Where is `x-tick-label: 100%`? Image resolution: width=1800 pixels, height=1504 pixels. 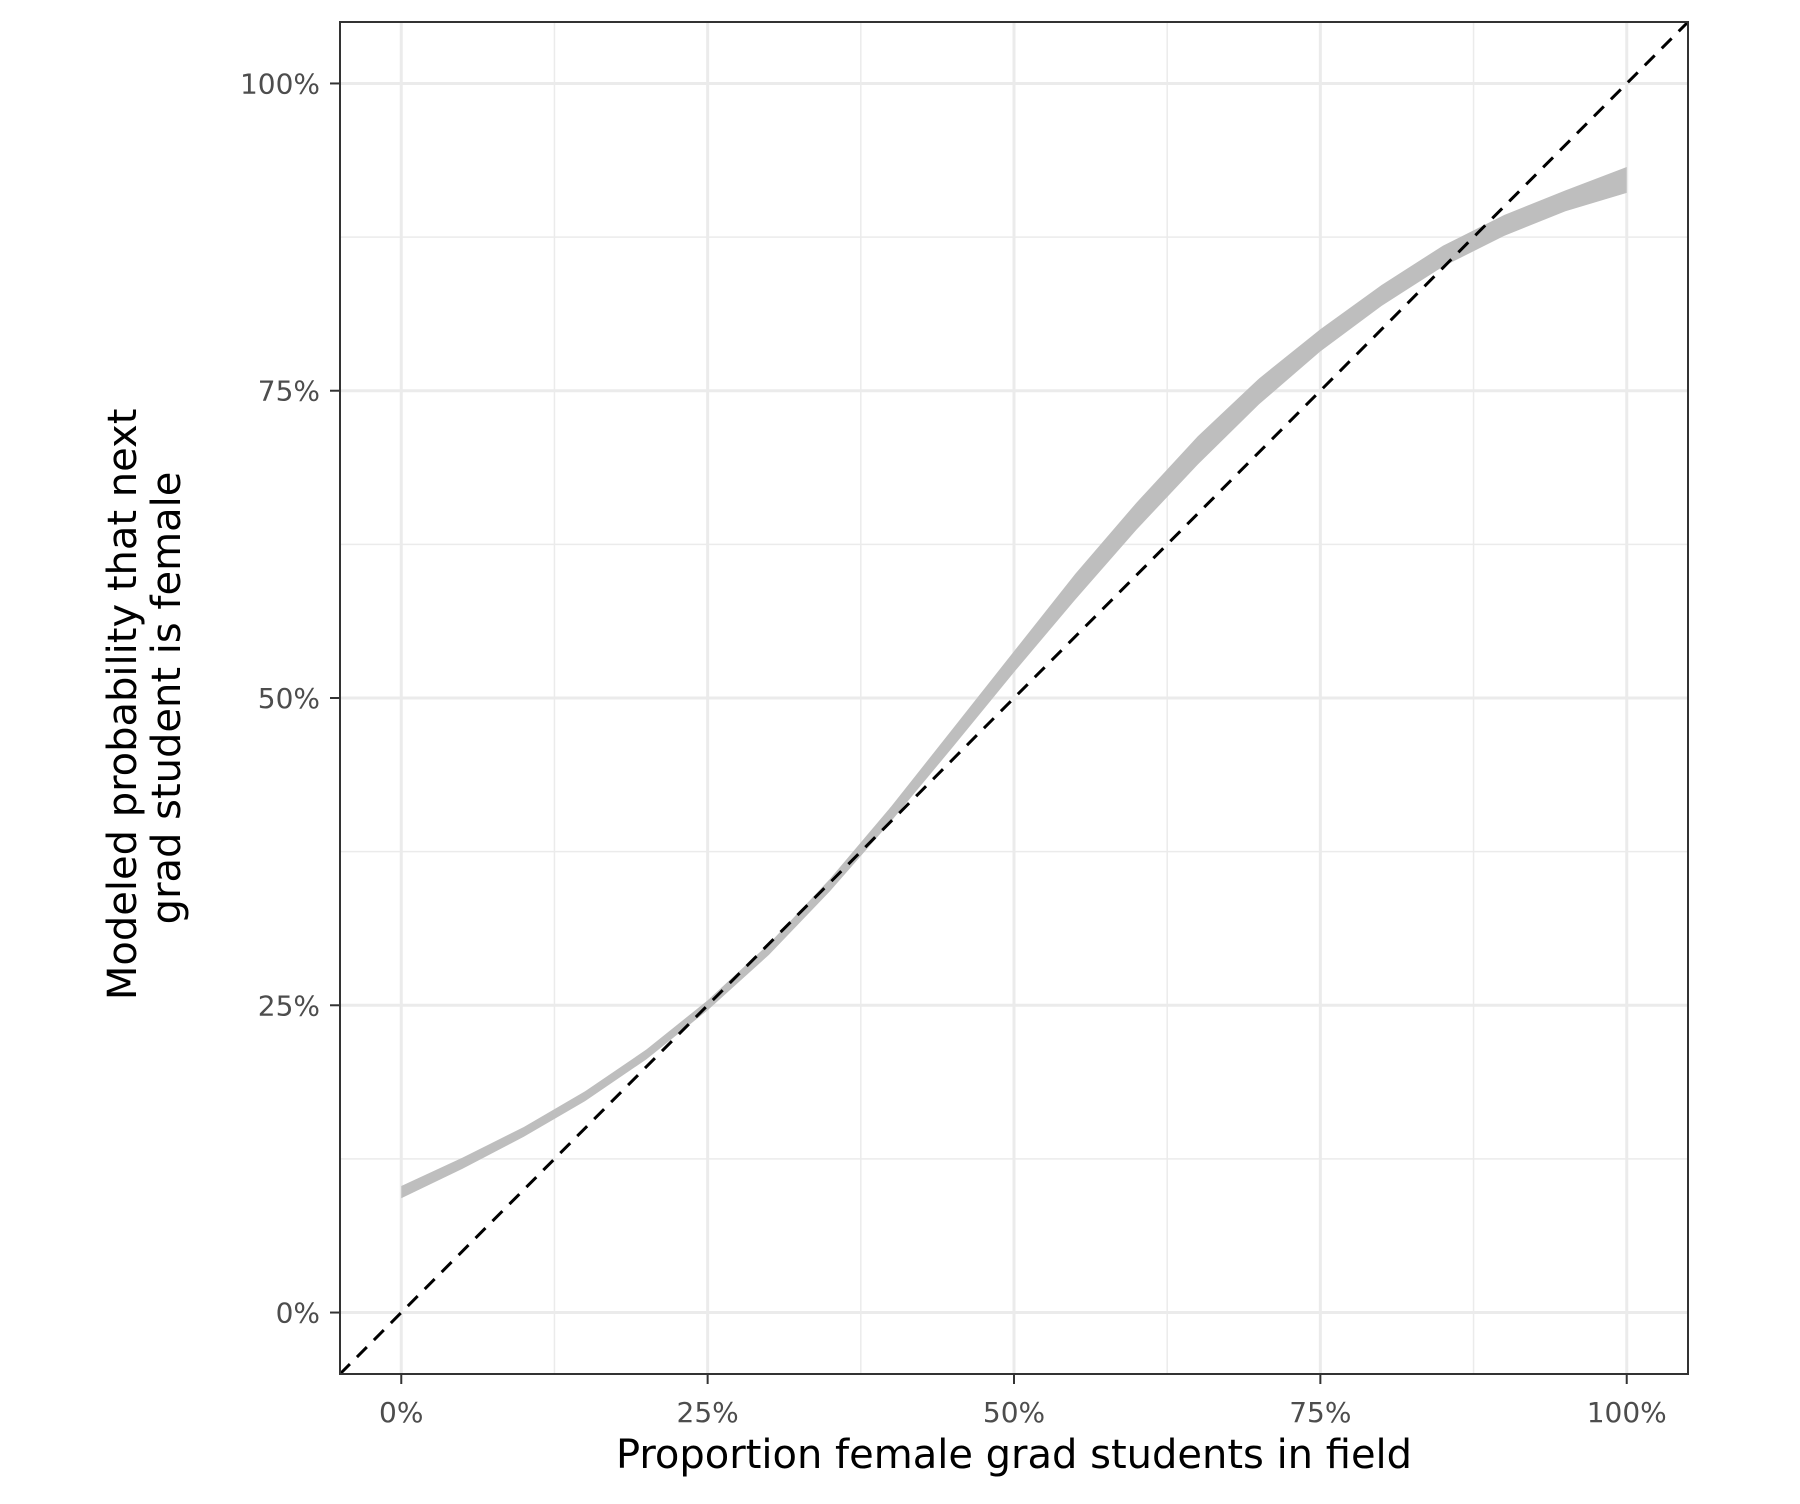
x-tick-label: 100% is located at coordinates (1627, 1412).